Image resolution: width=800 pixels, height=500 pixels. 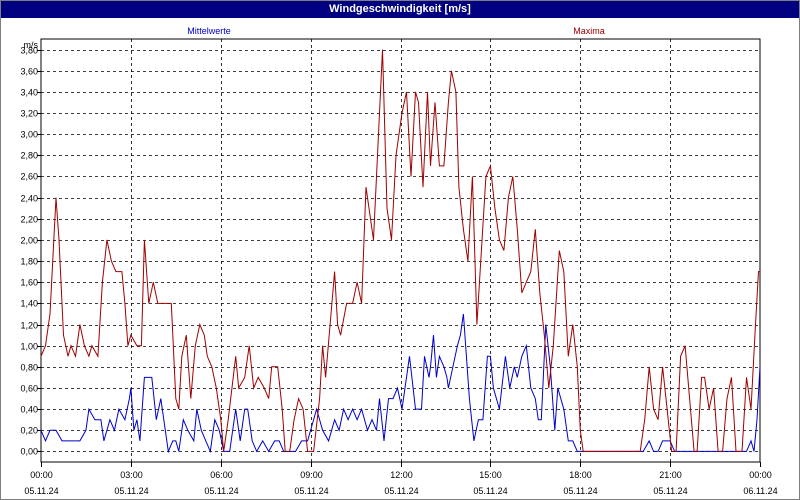 What do you see at coordinates (580, 475) in the screenshot?
I see `x-tick-time-label: 18:00` at bounding box center [580, 475].